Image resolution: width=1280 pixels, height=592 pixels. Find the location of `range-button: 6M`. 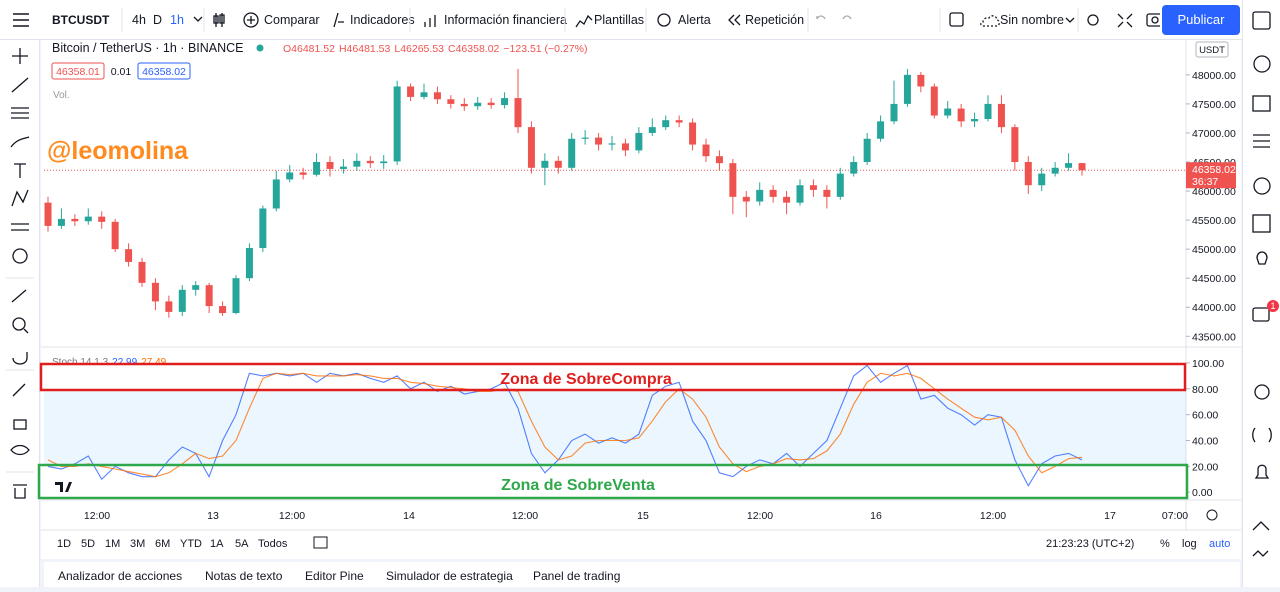

range-button: 6M is located at coordinates (162, 544).